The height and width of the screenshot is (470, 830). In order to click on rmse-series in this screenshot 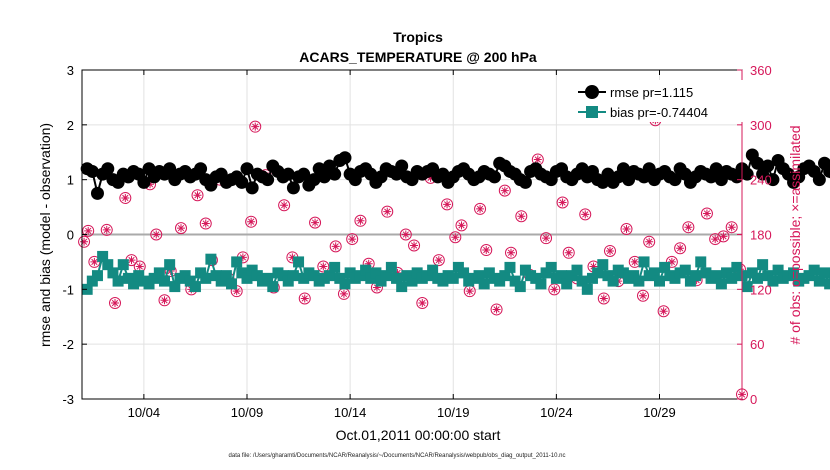, I will do `click(455, 174)`.